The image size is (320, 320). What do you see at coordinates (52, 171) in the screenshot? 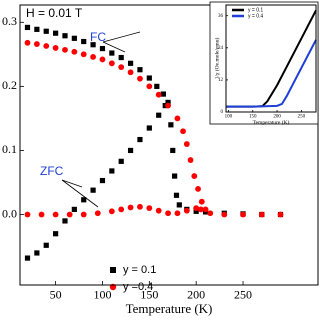
I see `annotation: ZFC` at bounding box center [52, 171].